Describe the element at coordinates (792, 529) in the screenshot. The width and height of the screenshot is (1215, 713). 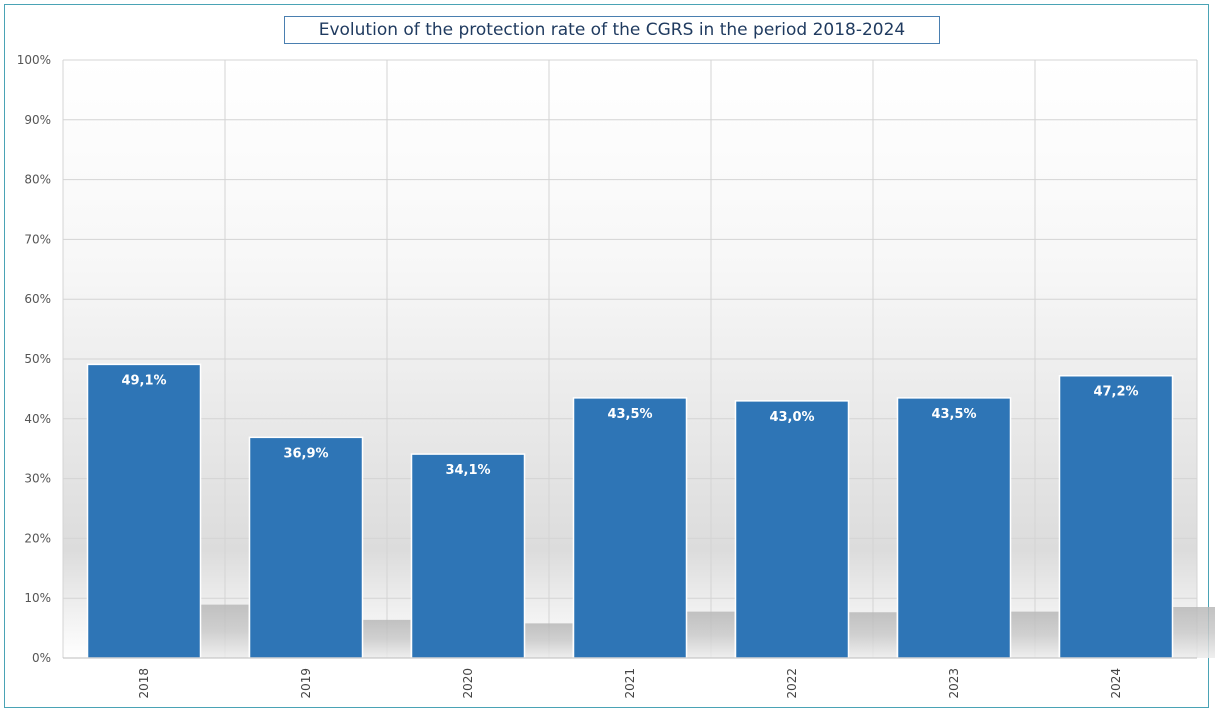
I see `bar-2022` at that location.